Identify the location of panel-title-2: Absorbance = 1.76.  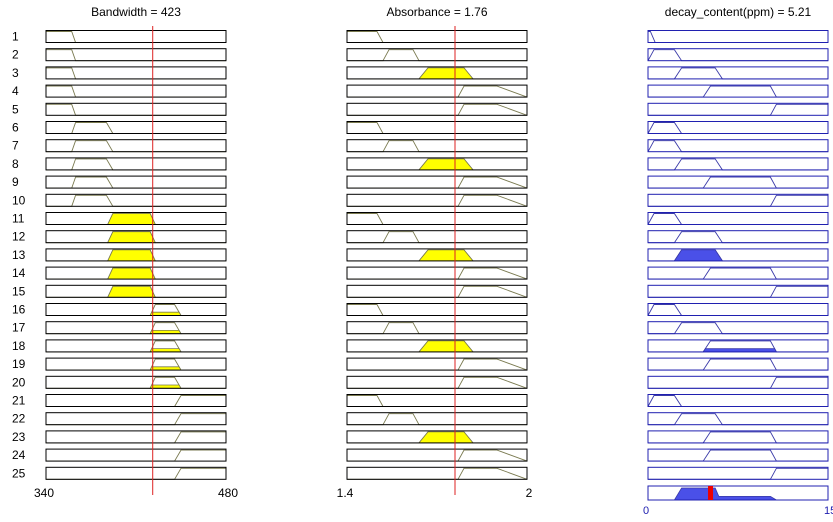
(436, 12).